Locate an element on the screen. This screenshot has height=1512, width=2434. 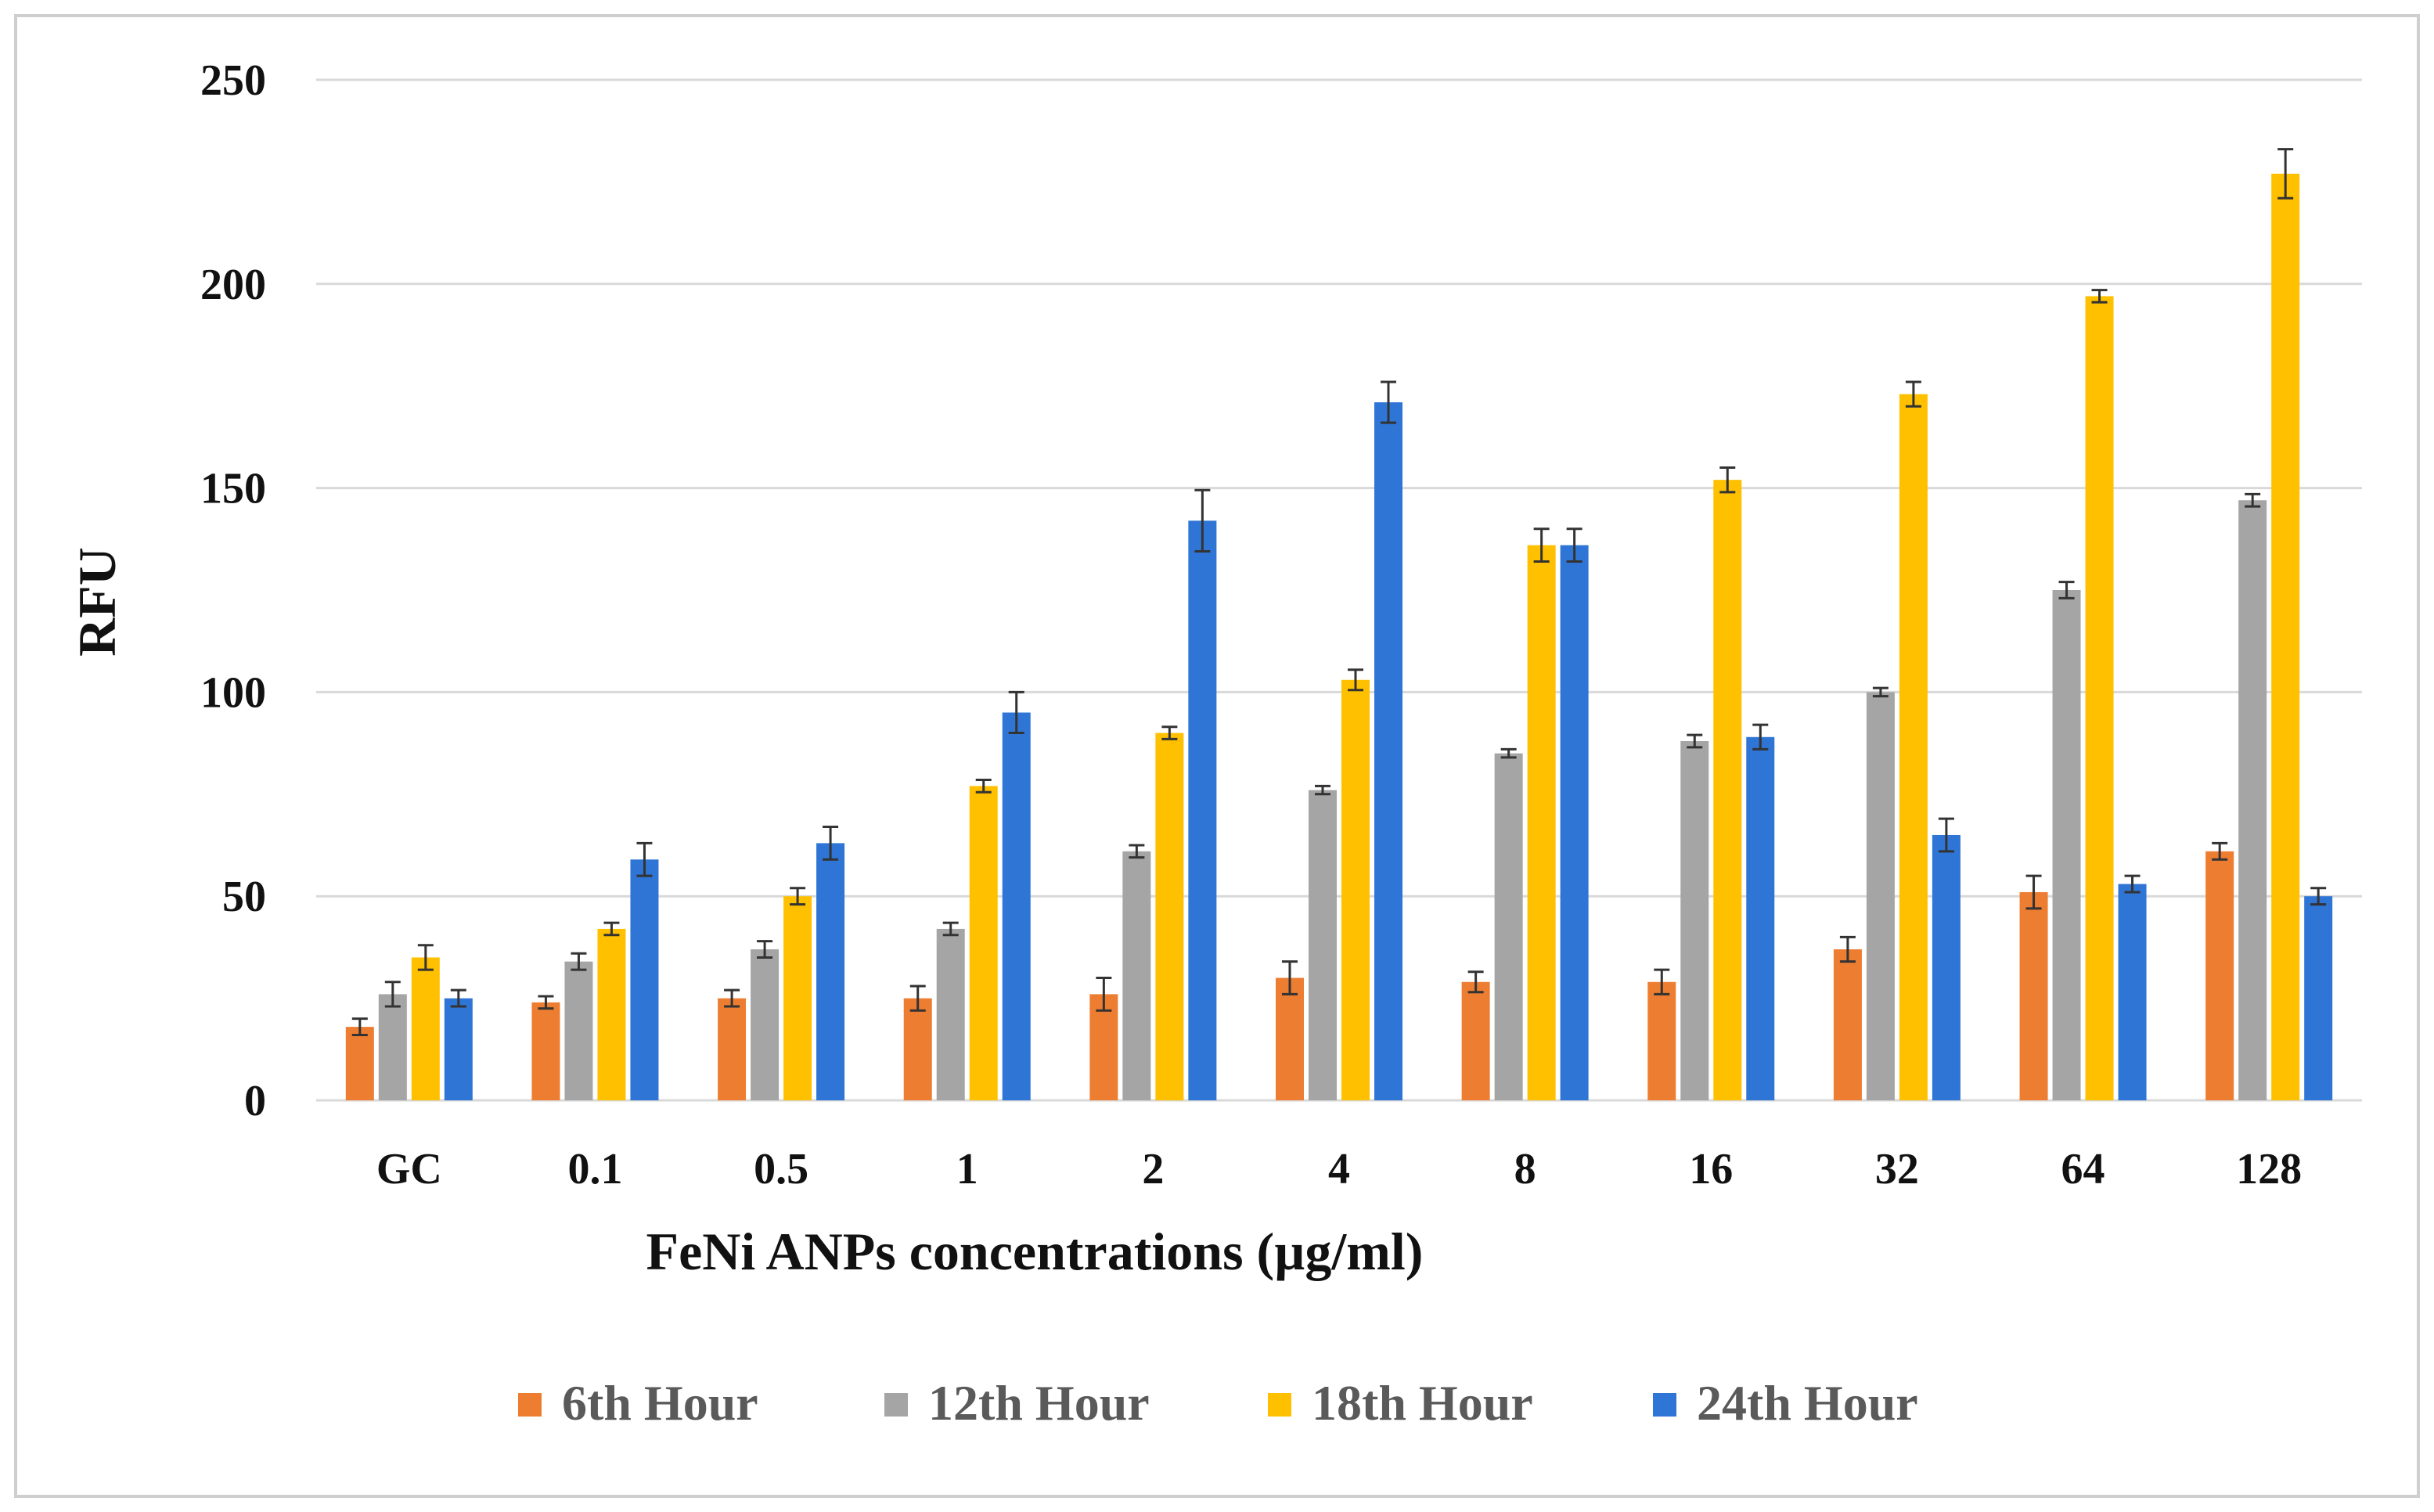
y-tick-label: 0 is located at coordinates (255, 1101).